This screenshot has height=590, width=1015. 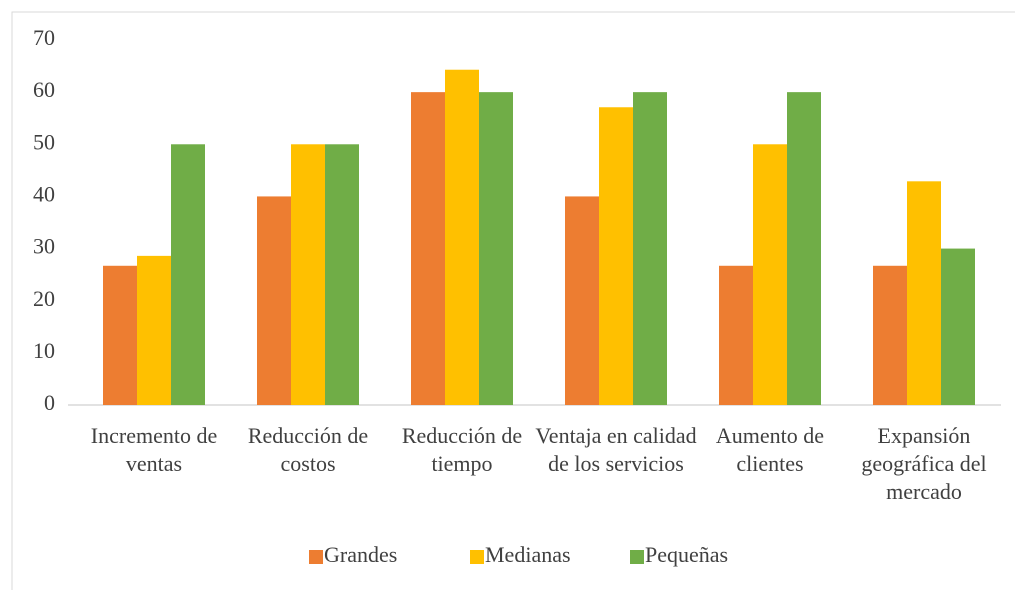 I want to click on y-tick-label: 0, so click(x=49, y=402).